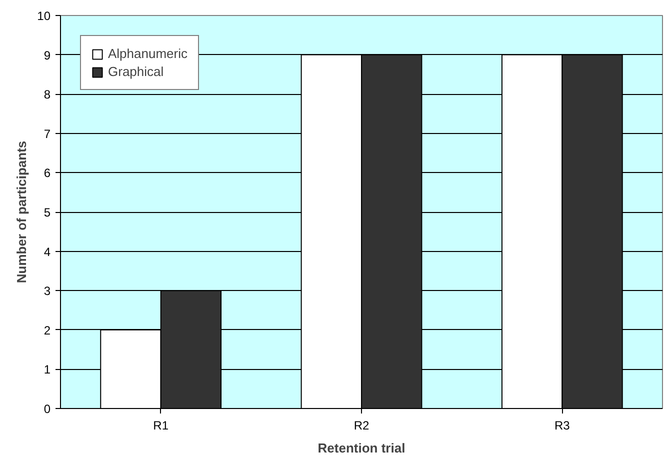 This screenshot has width=670, height=458. I want to click on x-tick-label: R3, so click(562, 425).